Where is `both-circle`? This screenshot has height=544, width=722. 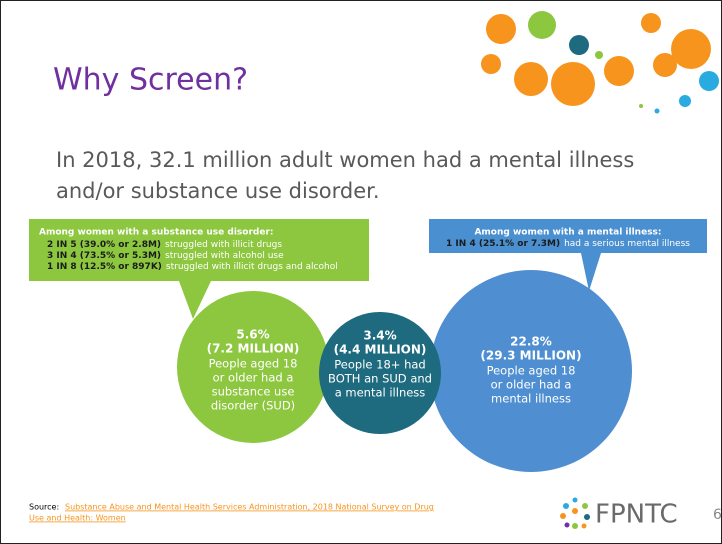 both-circle is located at coordinates (380, 373).